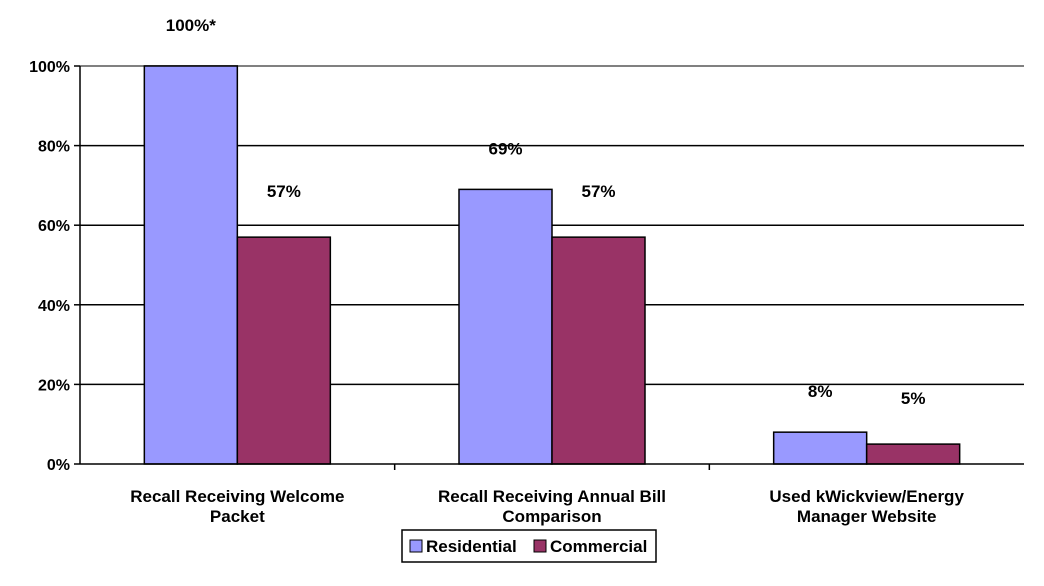 This screenshot has height=586, width=1044. Describe the element at coordinates (54, 306) in the screenshot. I see `y-tick-label: 40%` at that location.